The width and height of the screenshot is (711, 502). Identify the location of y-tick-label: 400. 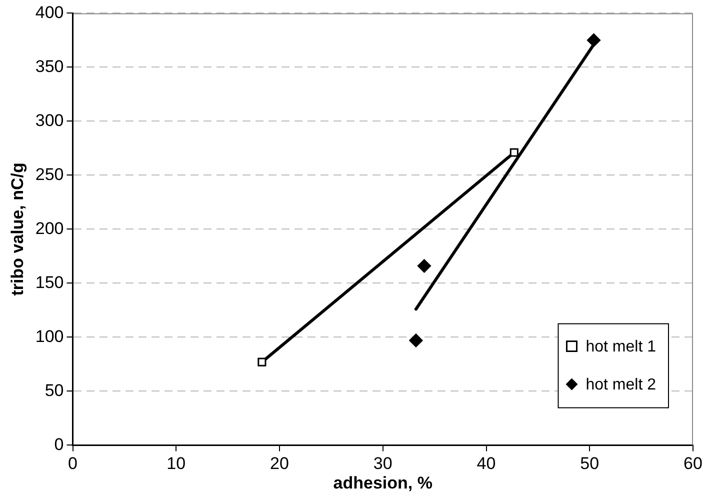
(49, 12).